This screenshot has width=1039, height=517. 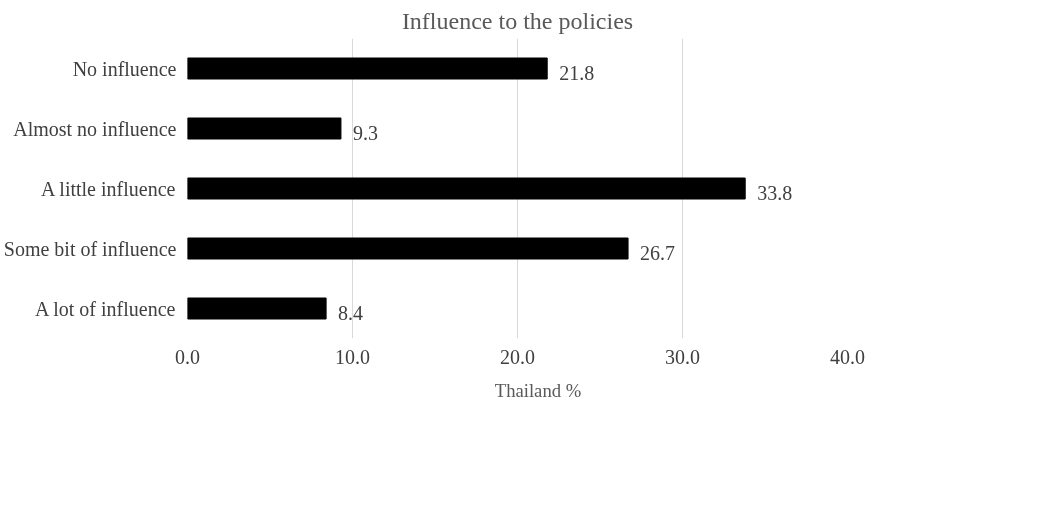 What do you see at coordinates (577, 72) in the screenshot?
I see `data-label: 21.8` at bounding box center [577, 72].